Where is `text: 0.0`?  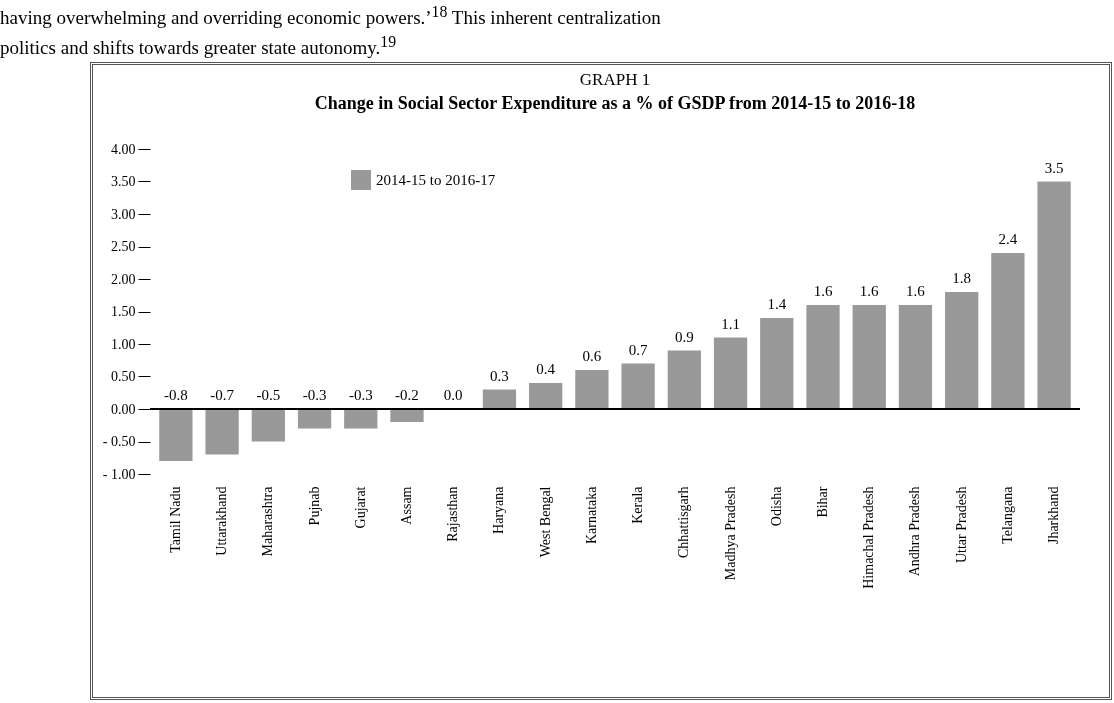
text: 0.0 is located at coordinates (453, 395).